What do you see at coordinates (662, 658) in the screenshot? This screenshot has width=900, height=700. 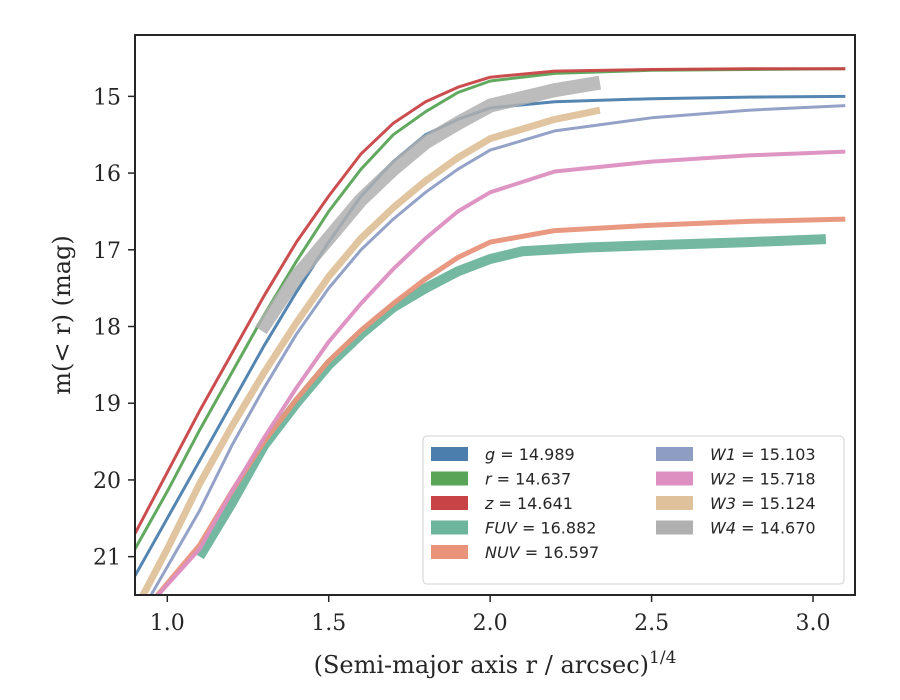 I see `x-axis-label-exponent: 1/4` at bounding box center [662, 658].